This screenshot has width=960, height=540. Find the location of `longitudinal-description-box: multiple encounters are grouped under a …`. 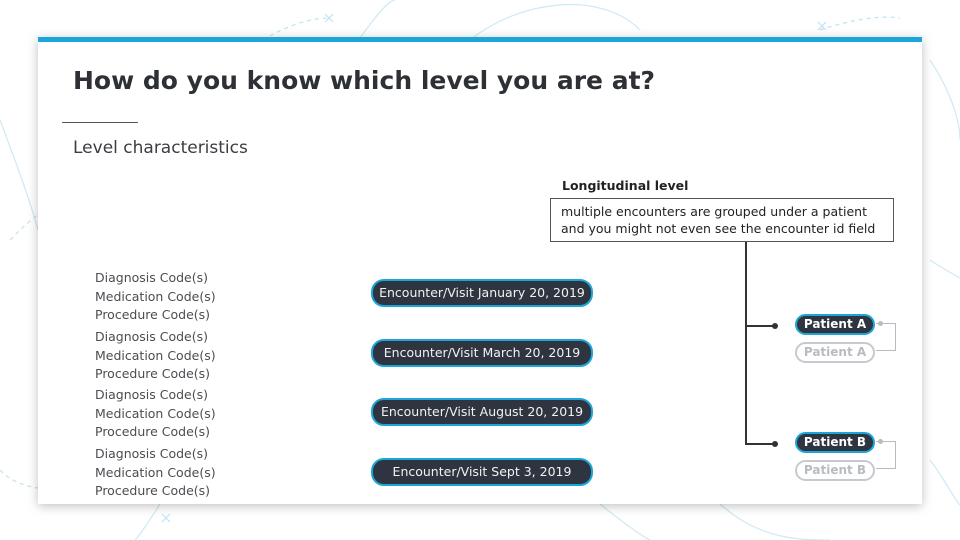

longitudinal-description-box: multiple encounters are grouped under a … is located at coordinates (722, 220).